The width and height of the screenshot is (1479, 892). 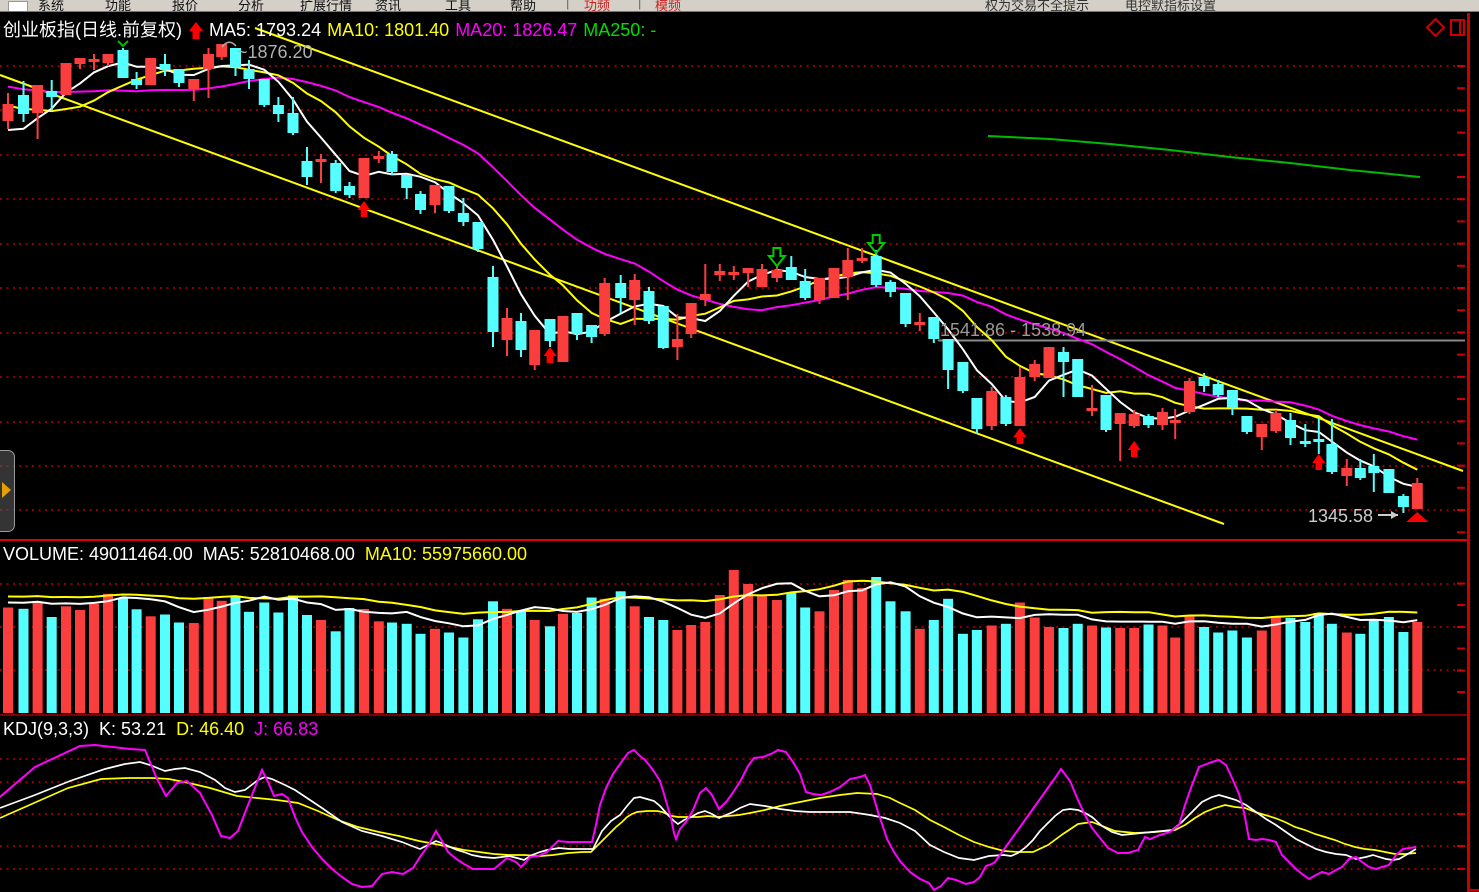 I want to click on svg-text: 1345.58, so click(x=1340, y=516).